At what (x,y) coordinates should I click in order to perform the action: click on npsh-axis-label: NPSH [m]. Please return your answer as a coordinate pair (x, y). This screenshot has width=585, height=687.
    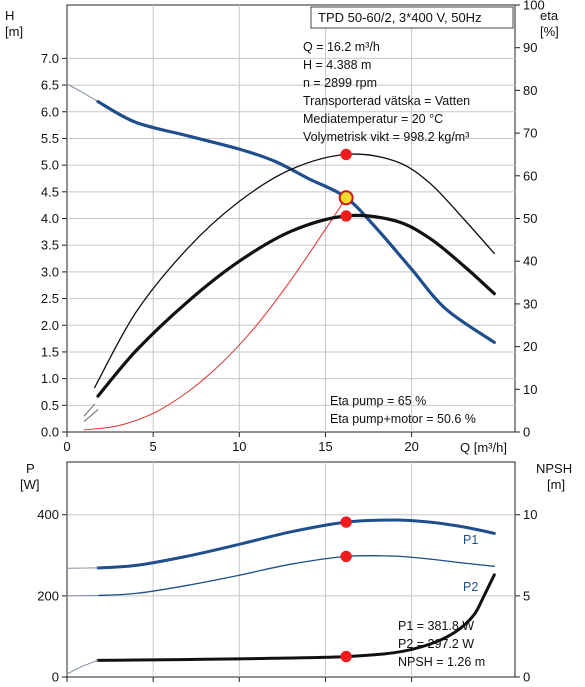
    Looking at the image, I should click on (556, 476).